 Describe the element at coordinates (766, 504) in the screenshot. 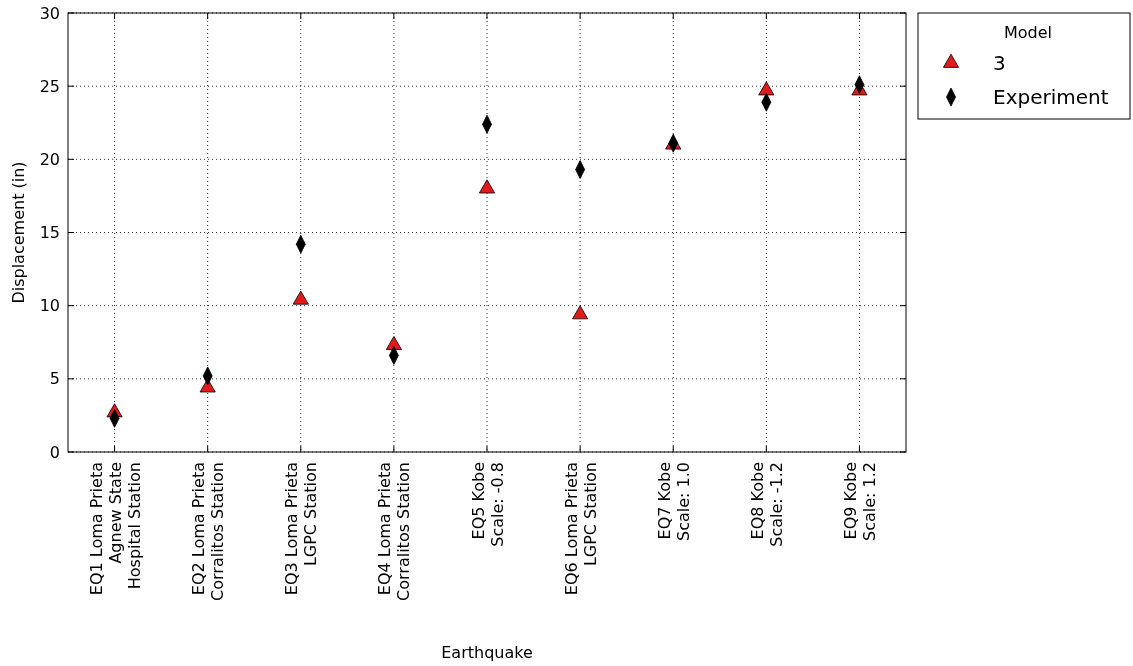

I see `x-tick-label: EQ8 Kobe Scale: -1.2` at that location.